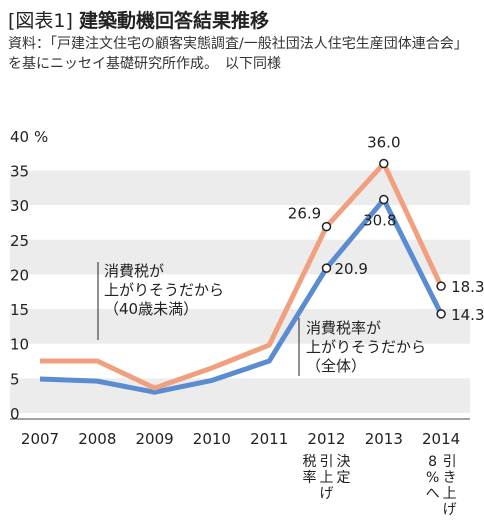  What do you see at coordinates (19, 241) in the screenshot?
I see `y-tick-label: 25` at bounding box center [19, 241].